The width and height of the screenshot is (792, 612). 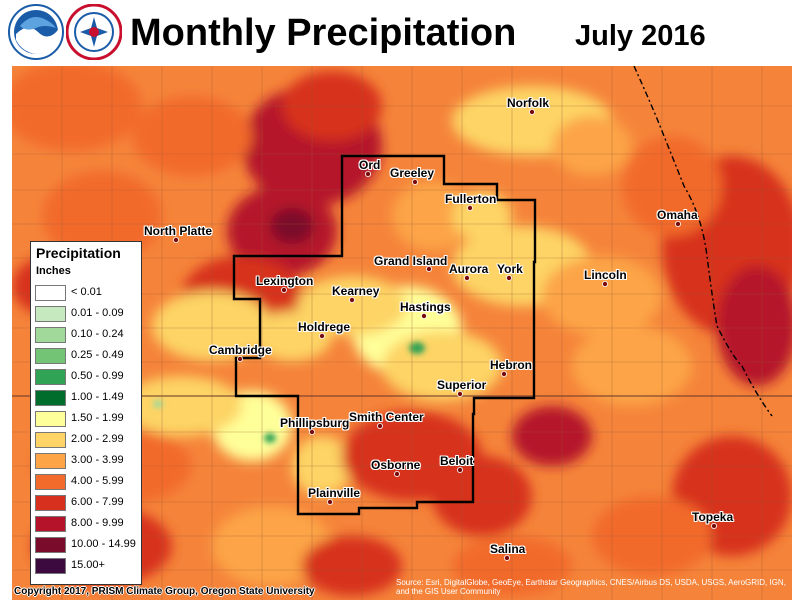 I want to click on legend-item: 1.50 - 1.99, so click(x=87, y=419).